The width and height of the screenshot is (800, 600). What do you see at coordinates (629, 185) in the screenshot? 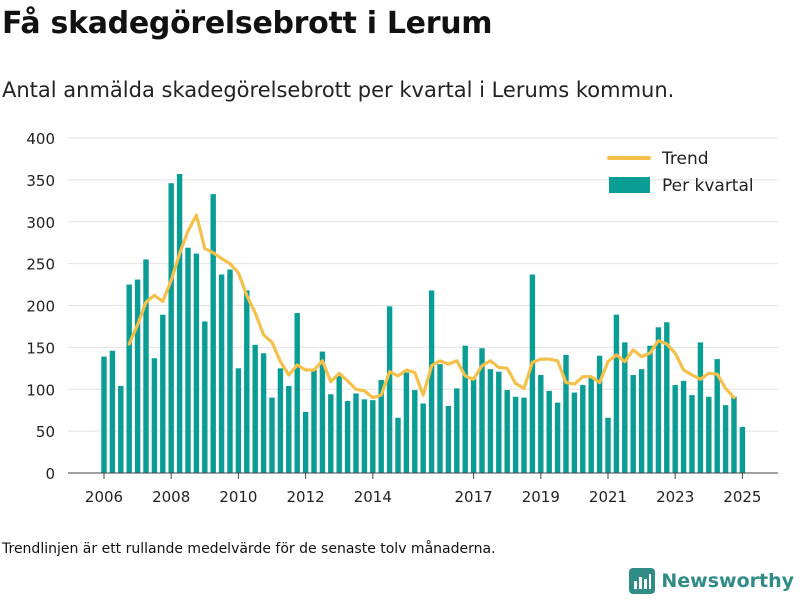
I see `legend-bars-swatch` at bounding box center [629, 185].